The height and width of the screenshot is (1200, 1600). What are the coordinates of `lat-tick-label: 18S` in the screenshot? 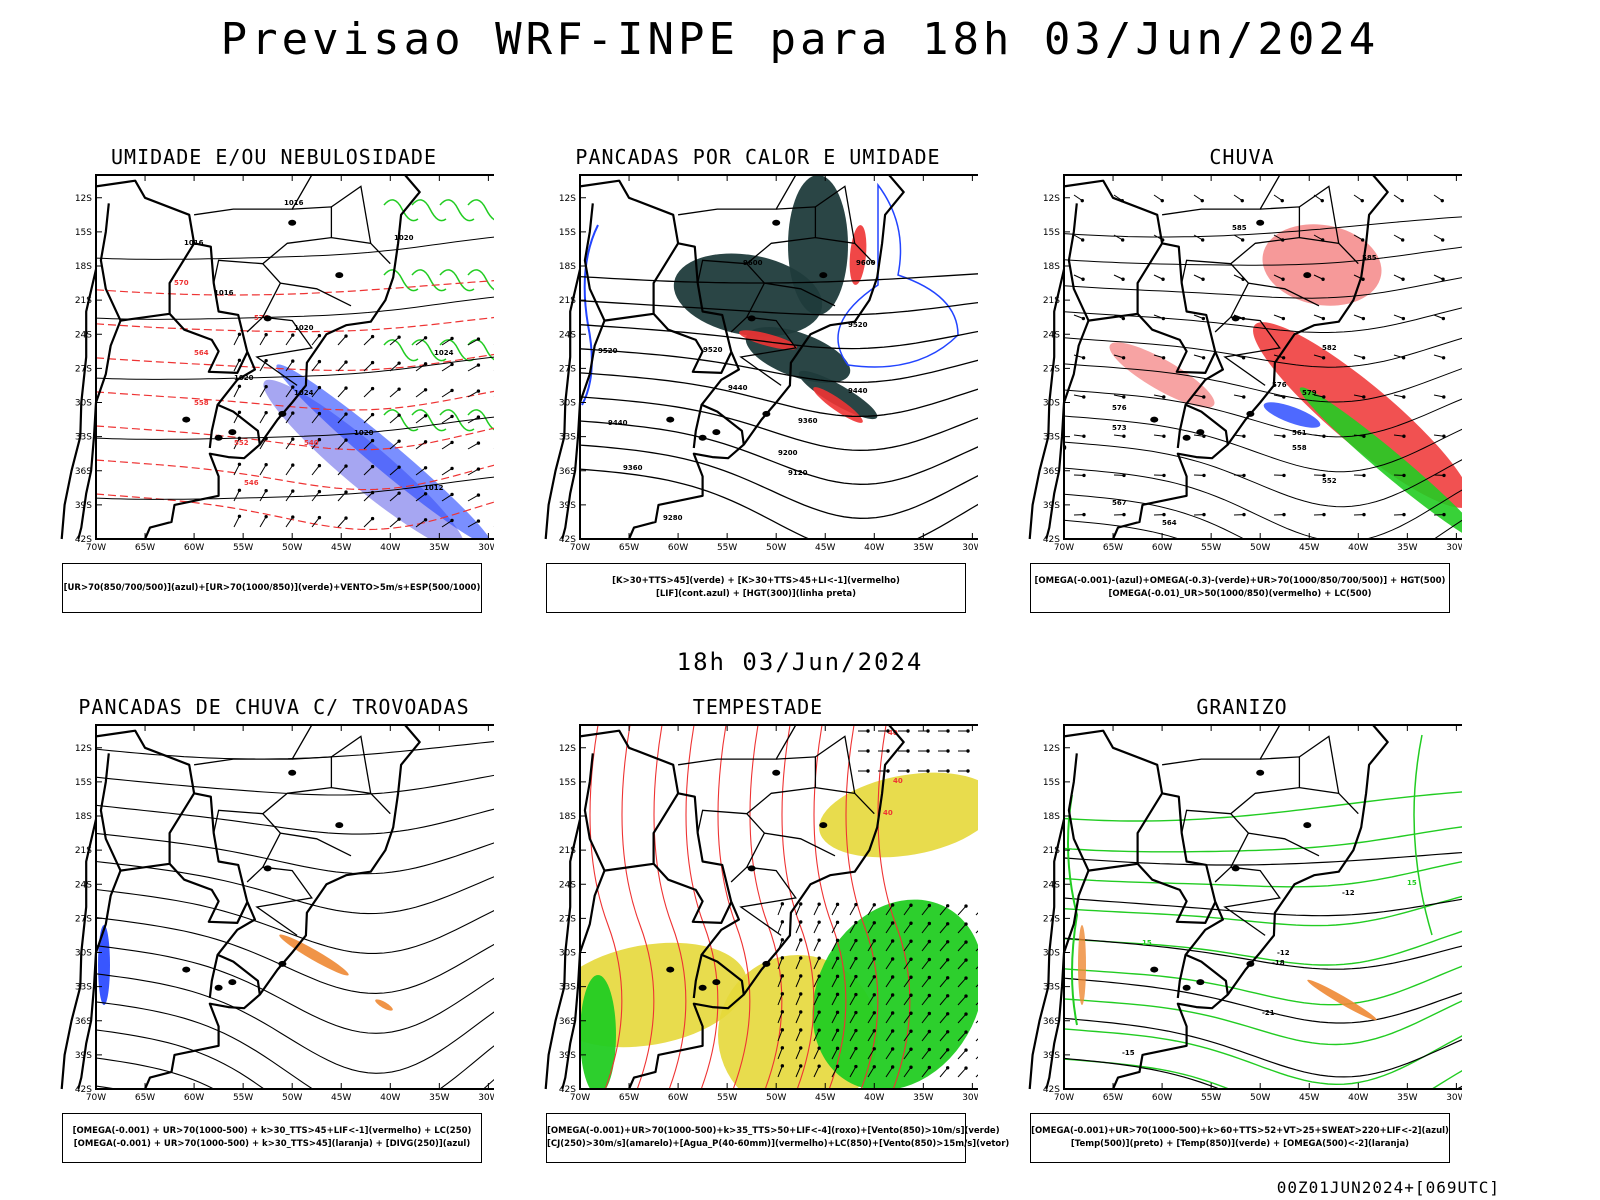 It's located at (83, 817).